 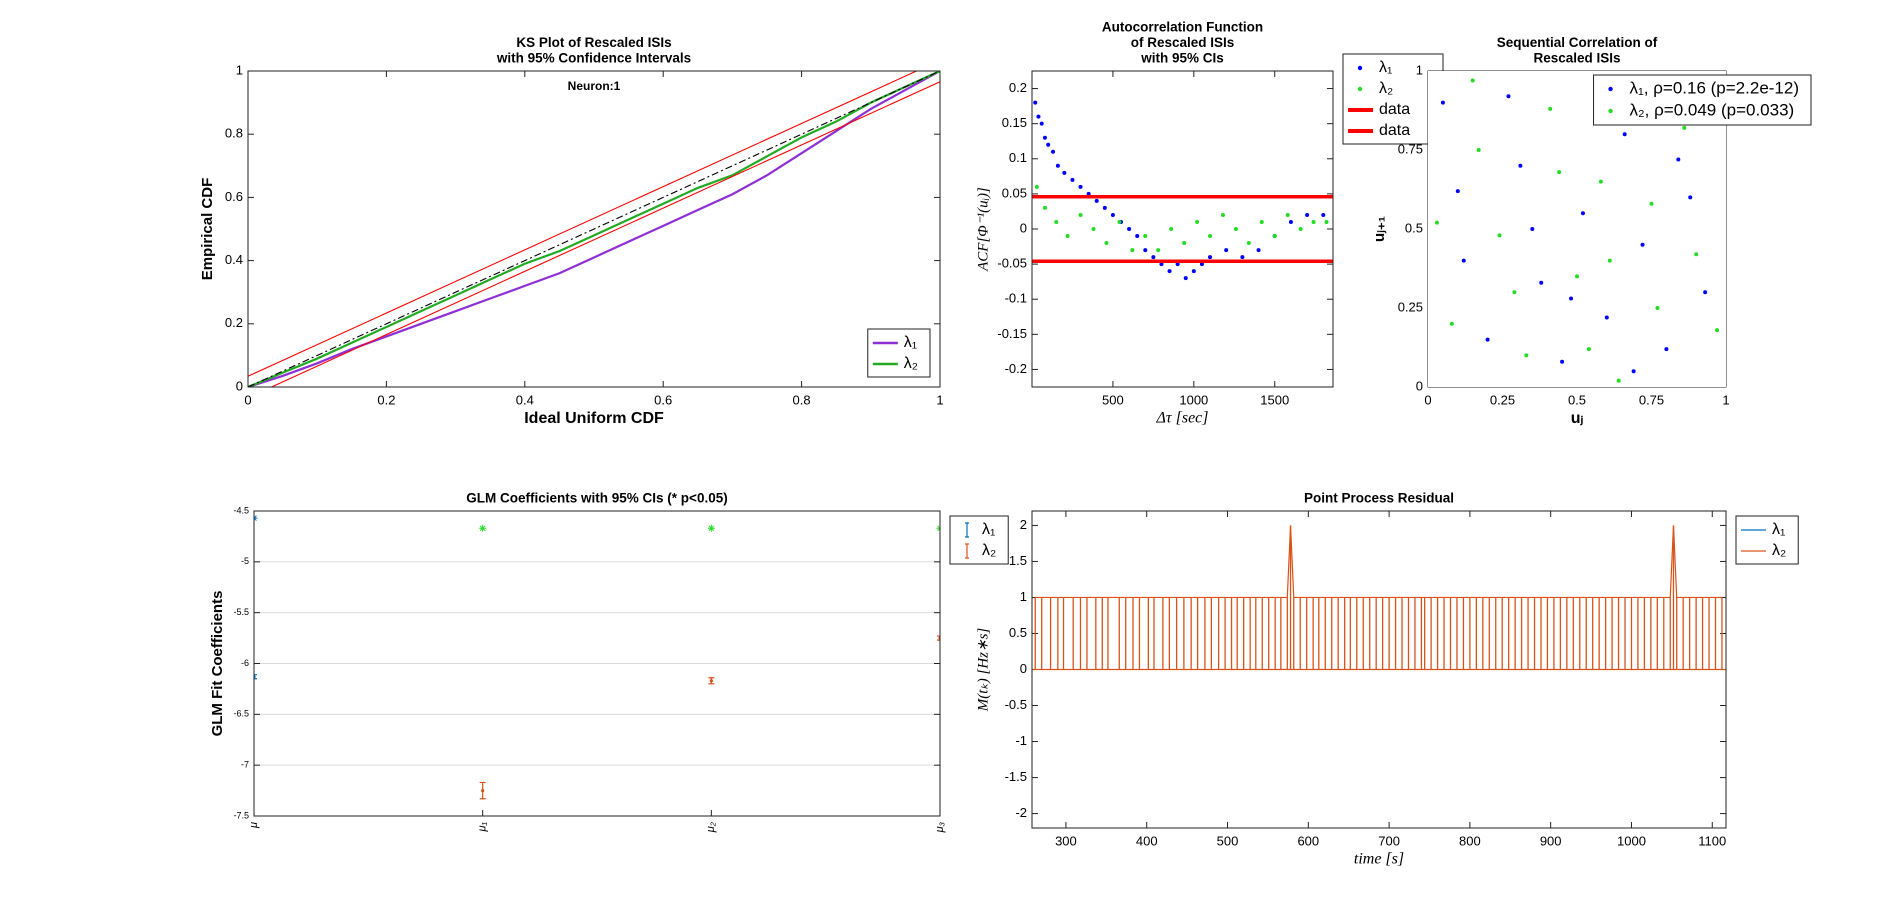 I want to click on chart-title: GLM Coefficients with 95% CIs (* p<0.05), so click(x=596, y=498).